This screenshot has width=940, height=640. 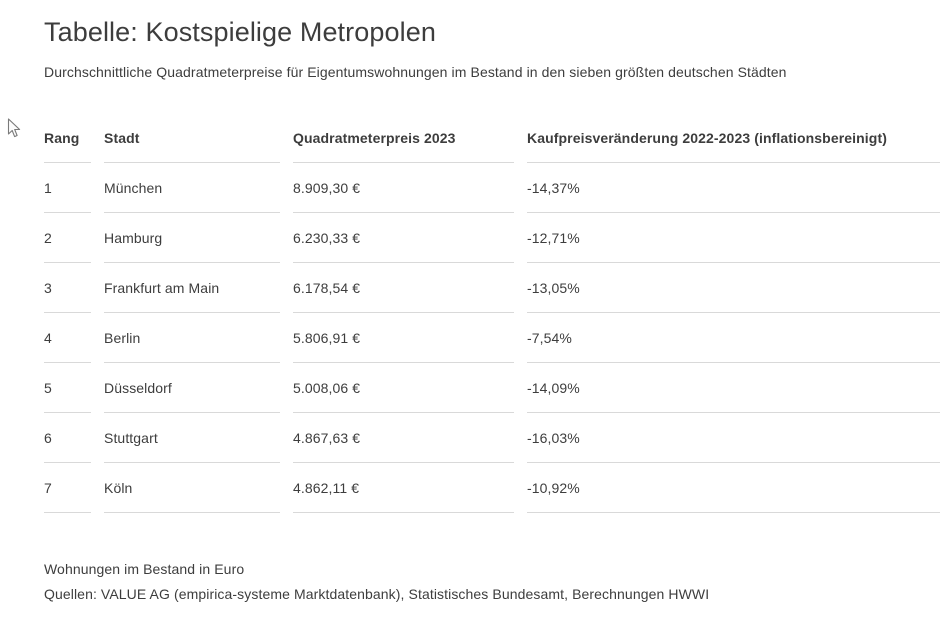 What do you see at coordinates (403, 438) in the screenshot?
I see `table-cell-price: 4.867,63 €` at bounding box center [403, 438].